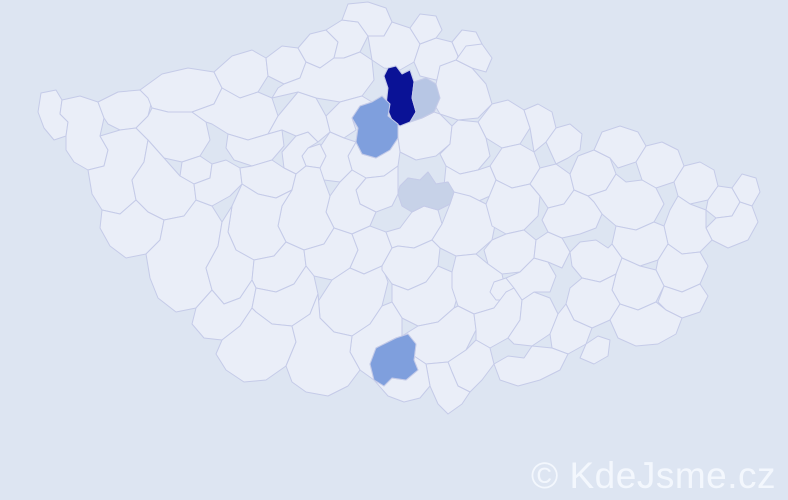 The height and width of the screenshot is (500, 788). What do you see at coordinates (646, 324) in the screenshot?
I see `district-border-sliver-e-low` at bounding box center [646, 324].